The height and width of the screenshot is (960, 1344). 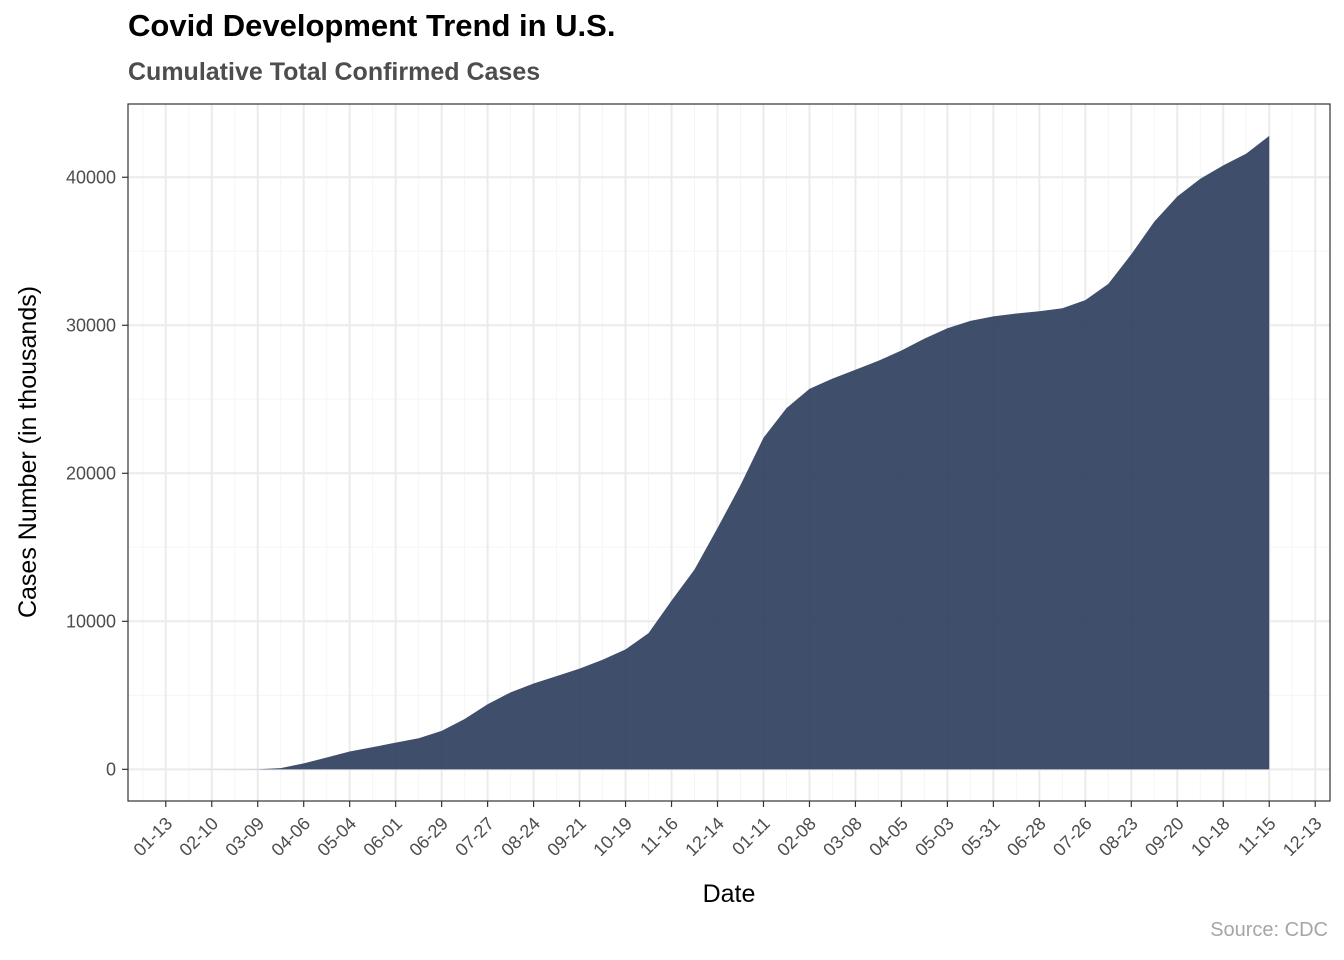 What do you see at coordinates (334, 72) in the screenshot?
I see `chart-subtitle: Cumulative Total Confirmed Cases` at bounding box center [334, 72].